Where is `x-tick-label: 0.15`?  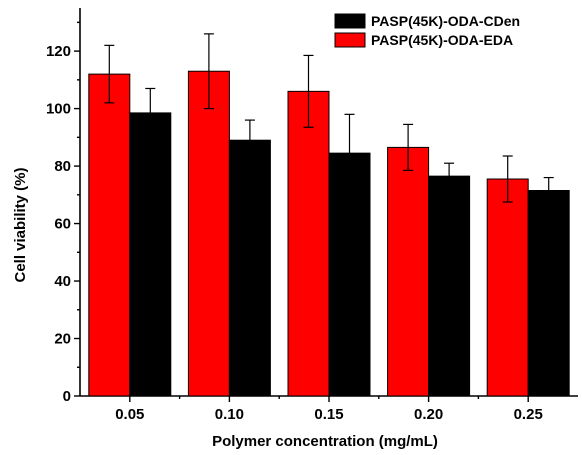
x-tick-label: 0.15 is located at coordinates (328, 414).